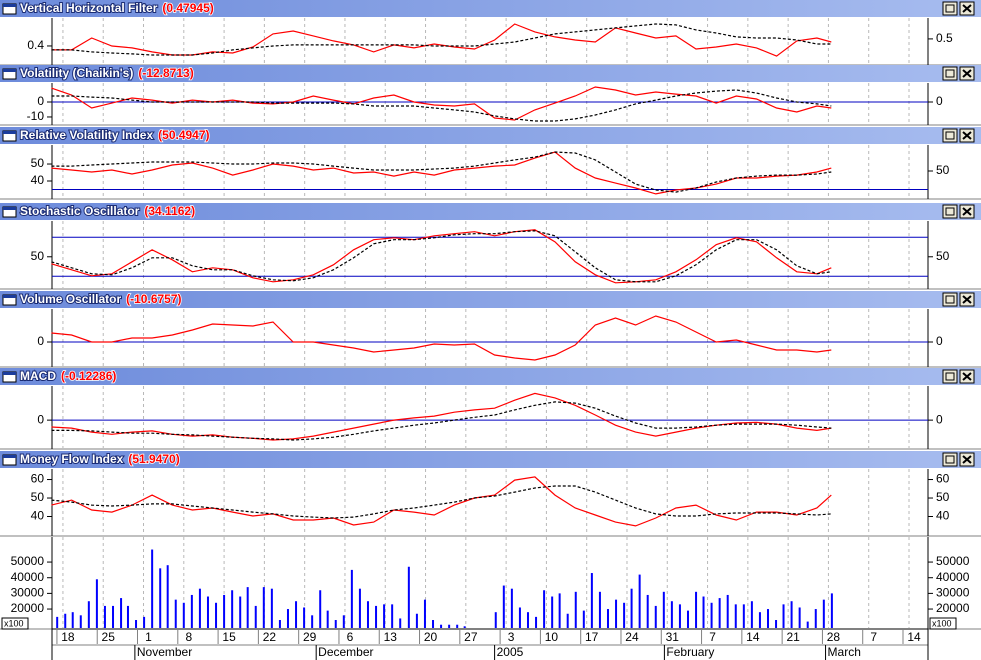 Image resolution: width=981 pixels, height=660 pixels. What do you see at coordinates (944, 38) in the screenshot?
I see `y2-tick-label: 0.5` at bounding box center [944, 38].